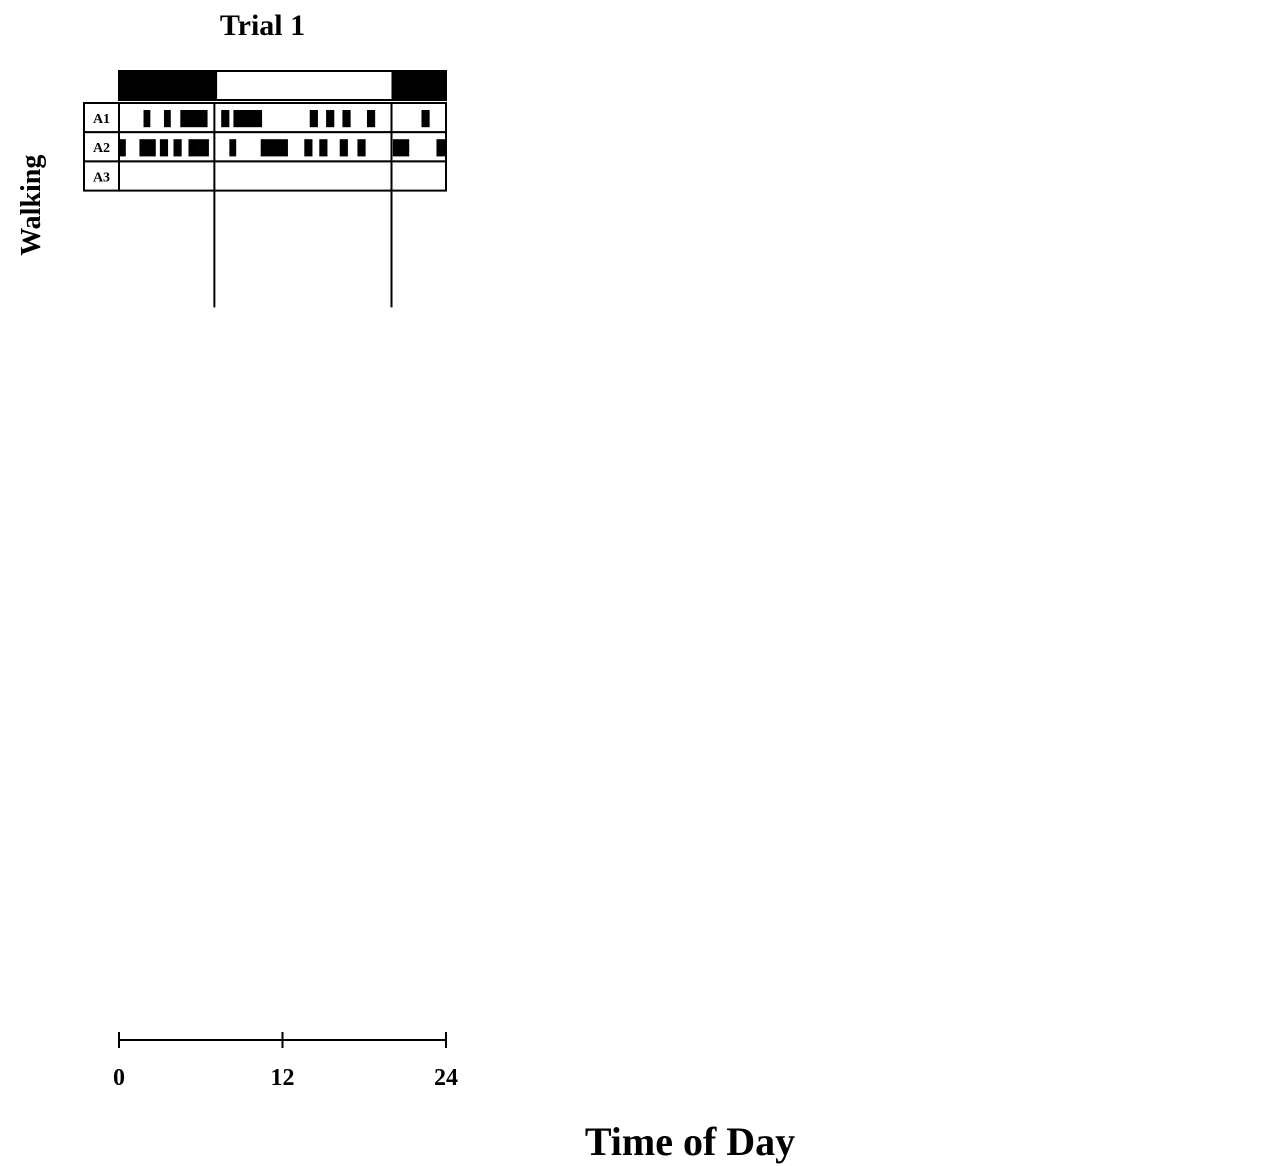  I want to click on animal-label: A1, so click(101, 119).